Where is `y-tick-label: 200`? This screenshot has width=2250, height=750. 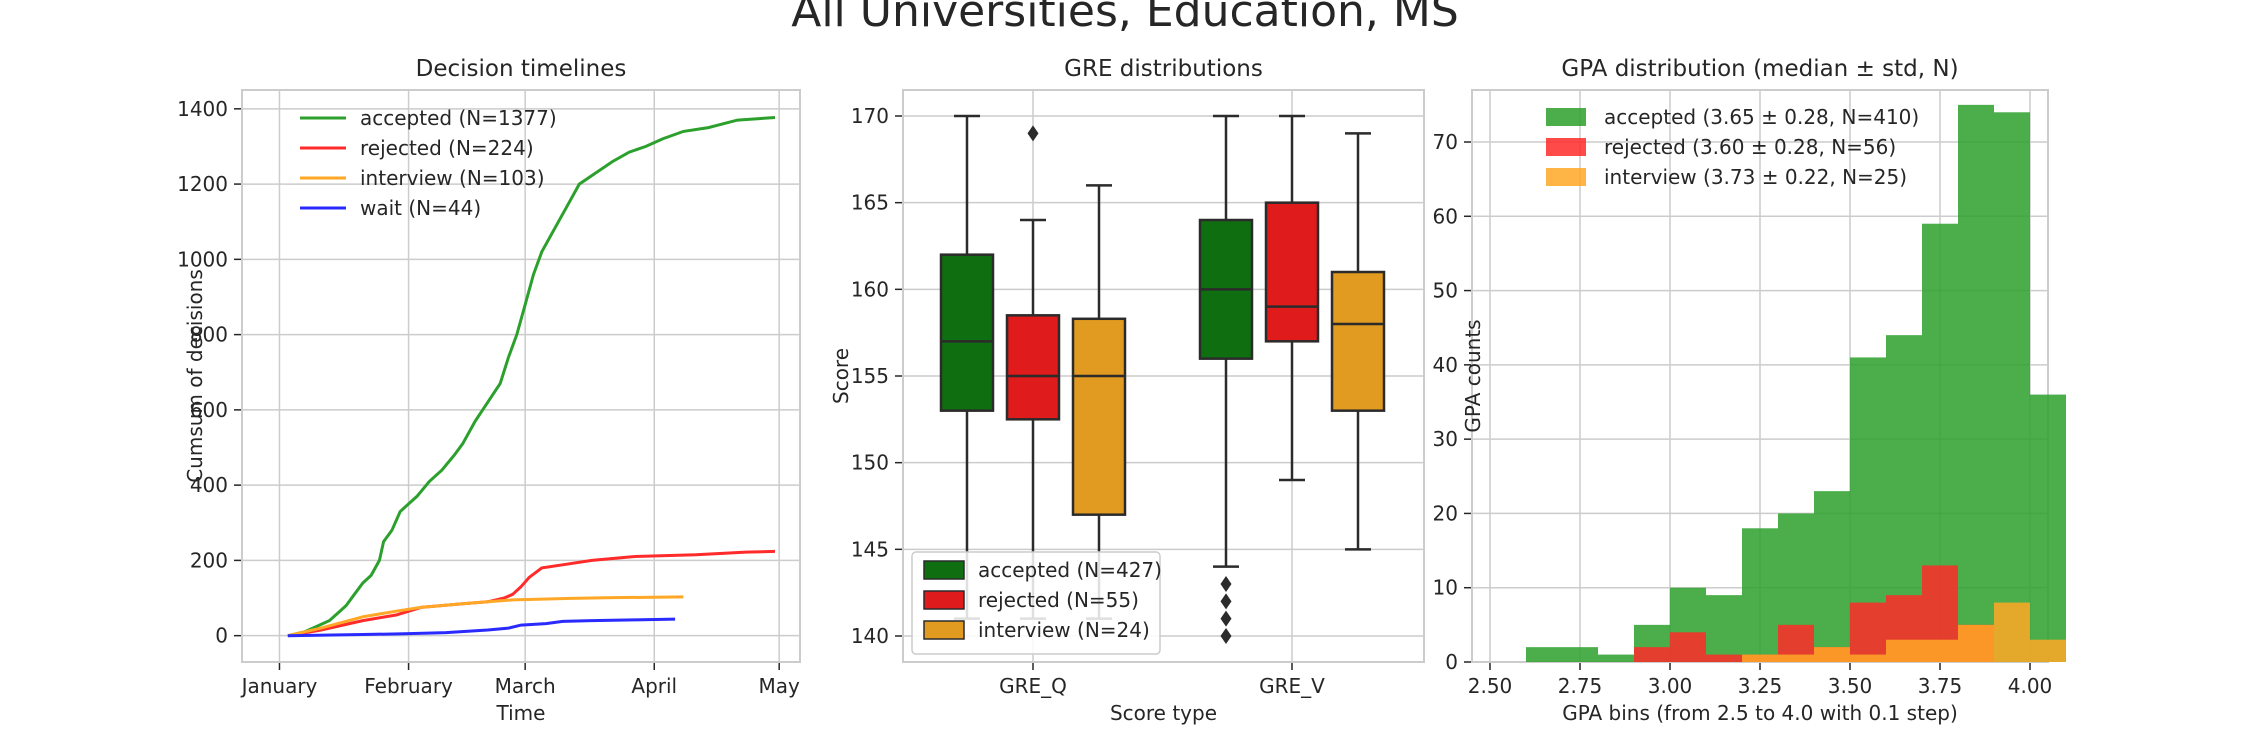 y-tick-label: 200 is located at coordinates (209, 560).